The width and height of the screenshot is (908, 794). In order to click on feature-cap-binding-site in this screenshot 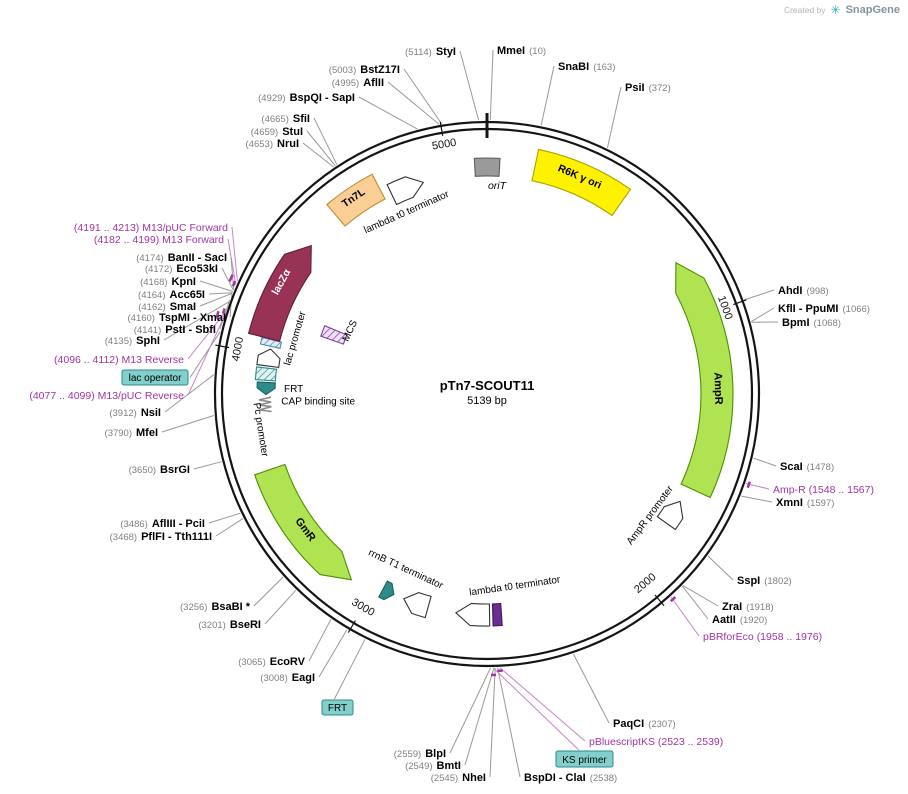, I will do `click(266, 374)`.